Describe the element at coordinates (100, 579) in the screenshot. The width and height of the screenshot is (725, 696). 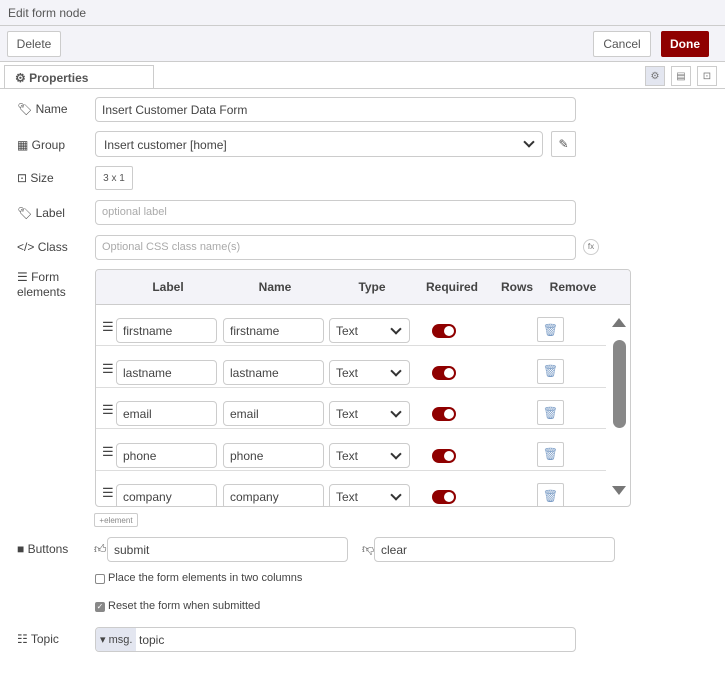
I see `two-columns-checkbox` at that location.